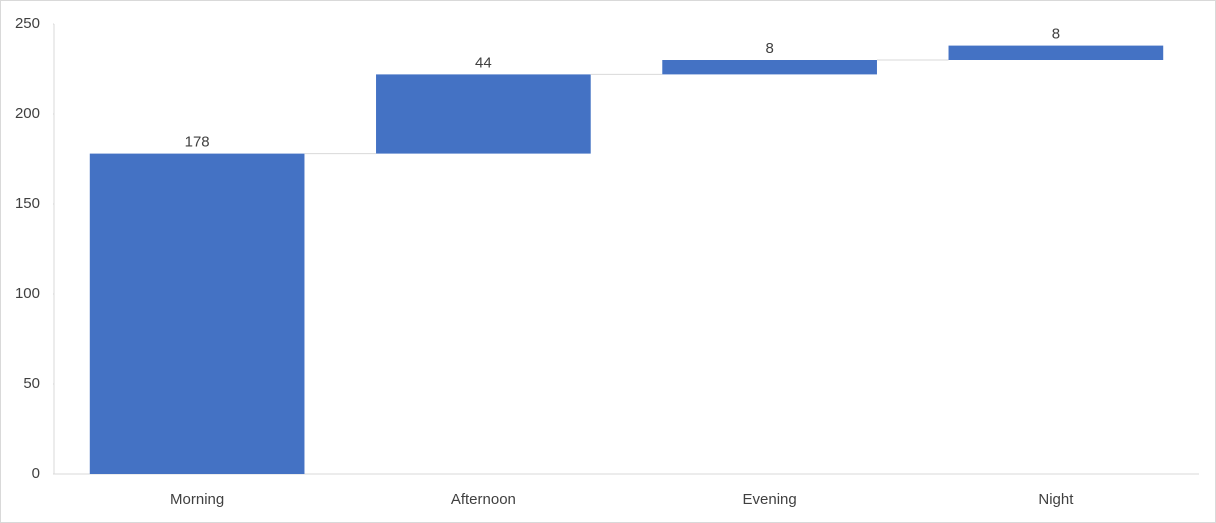 The width and height of the screenshot is (1216, 523). Describe the element at coordinates (31, 383) in the screenshot. I see `y-tick-label: 50` at that location.